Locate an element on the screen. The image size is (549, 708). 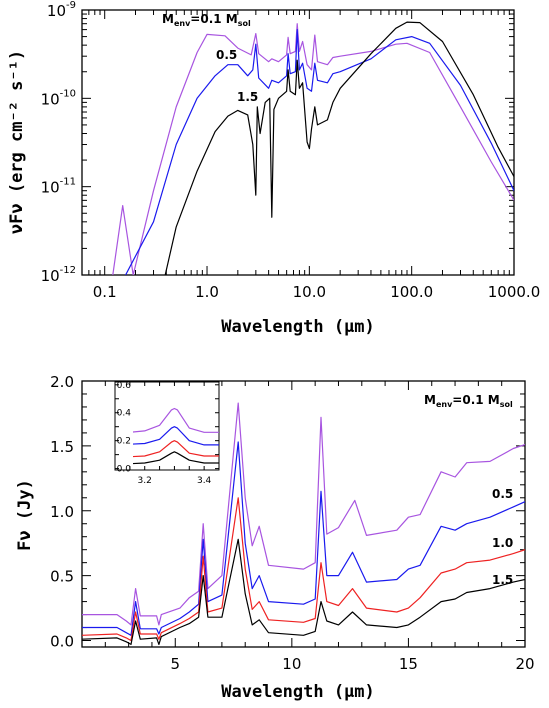
sed-x-tick-label: 10.0 is located at coordinates (309, 292).